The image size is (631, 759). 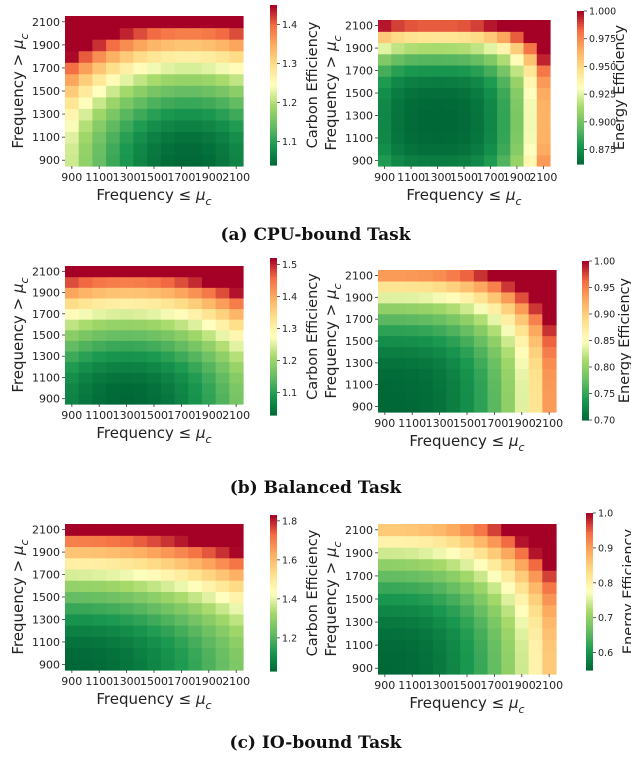 I want to click on colorbar-tick-label: 0.950, so click(x=602, y=67).